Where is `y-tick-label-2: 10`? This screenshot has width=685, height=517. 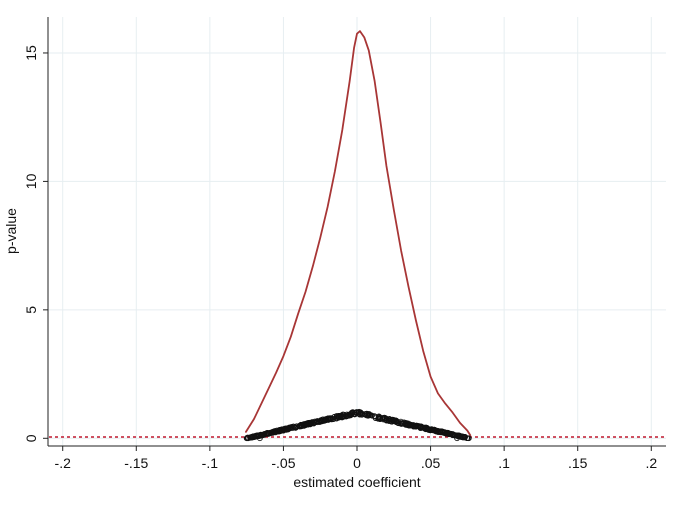 y-tick-label-2: 10 is located at coordinates (31, 181).